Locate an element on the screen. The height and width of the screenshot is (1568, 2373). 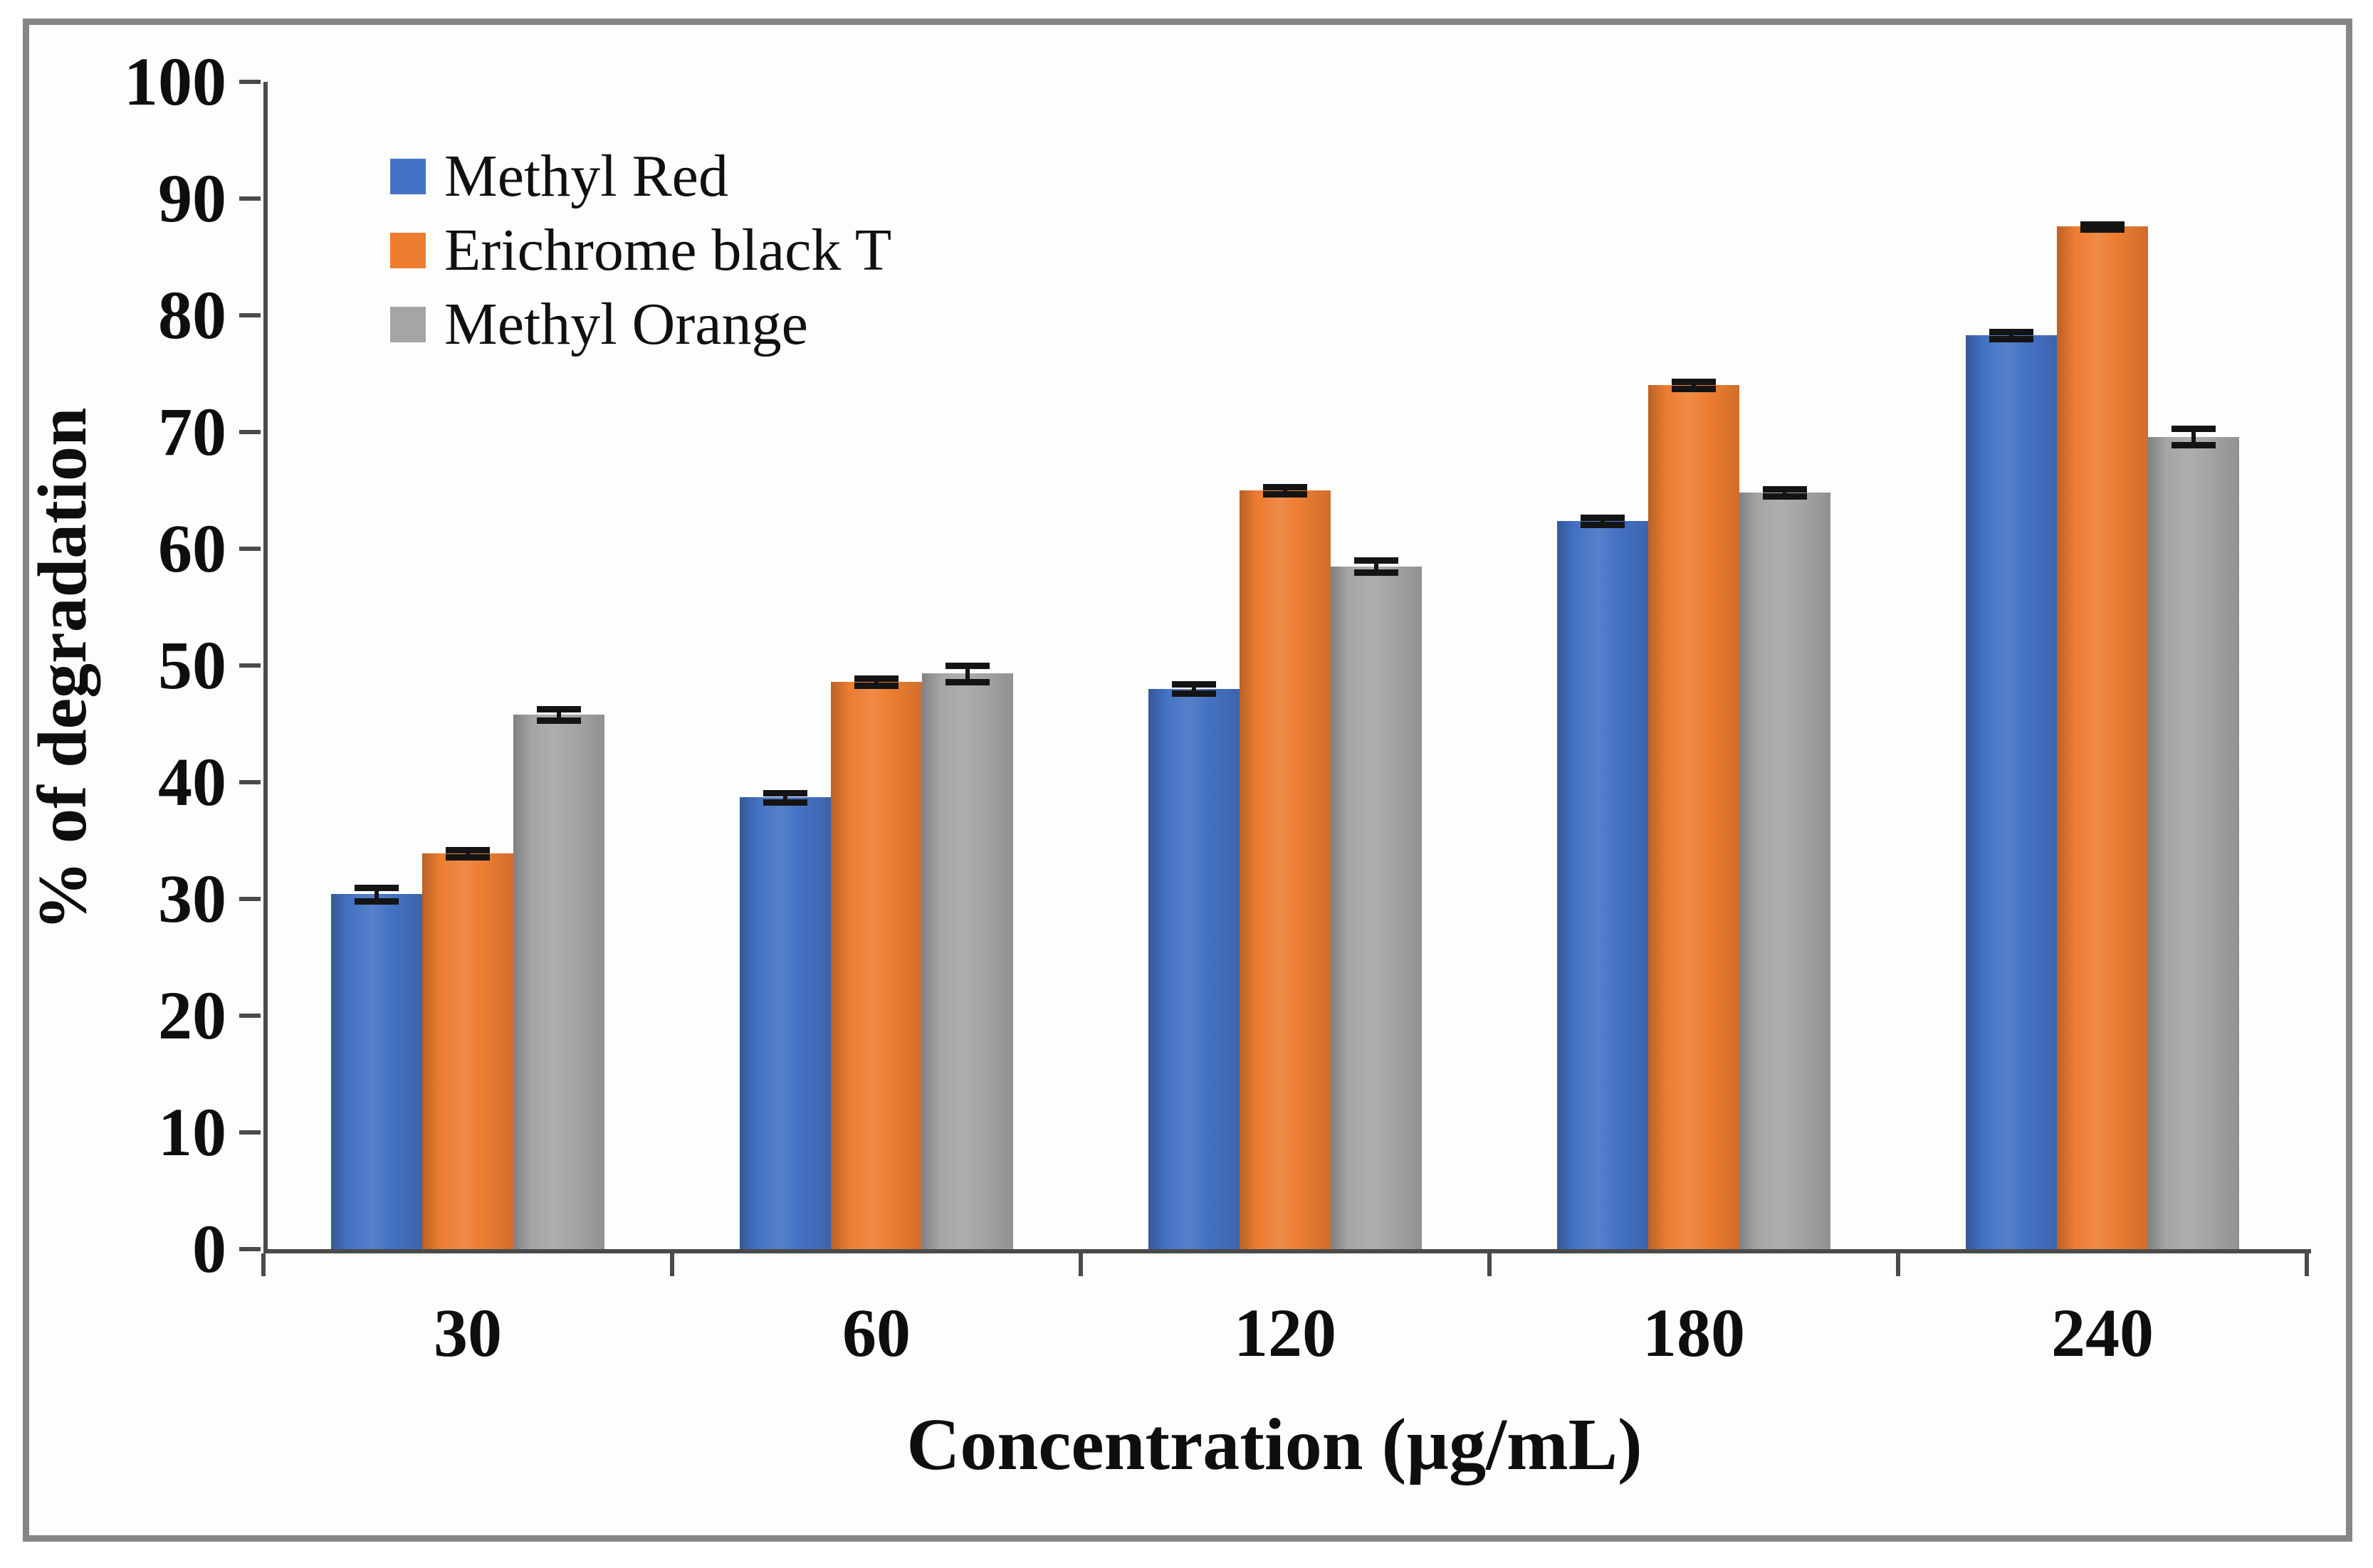
y-tick-label: 30 is located at coordinates (192, 899).